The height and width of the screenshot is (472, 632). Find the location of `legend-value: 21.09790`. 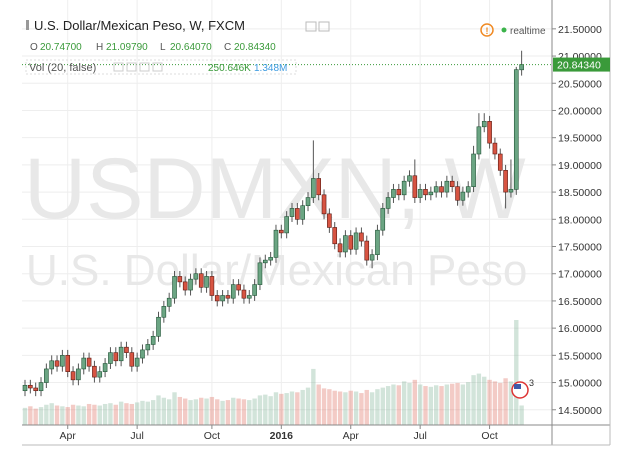

legend-value: 21.09790 is located at coordinates (127, 47).